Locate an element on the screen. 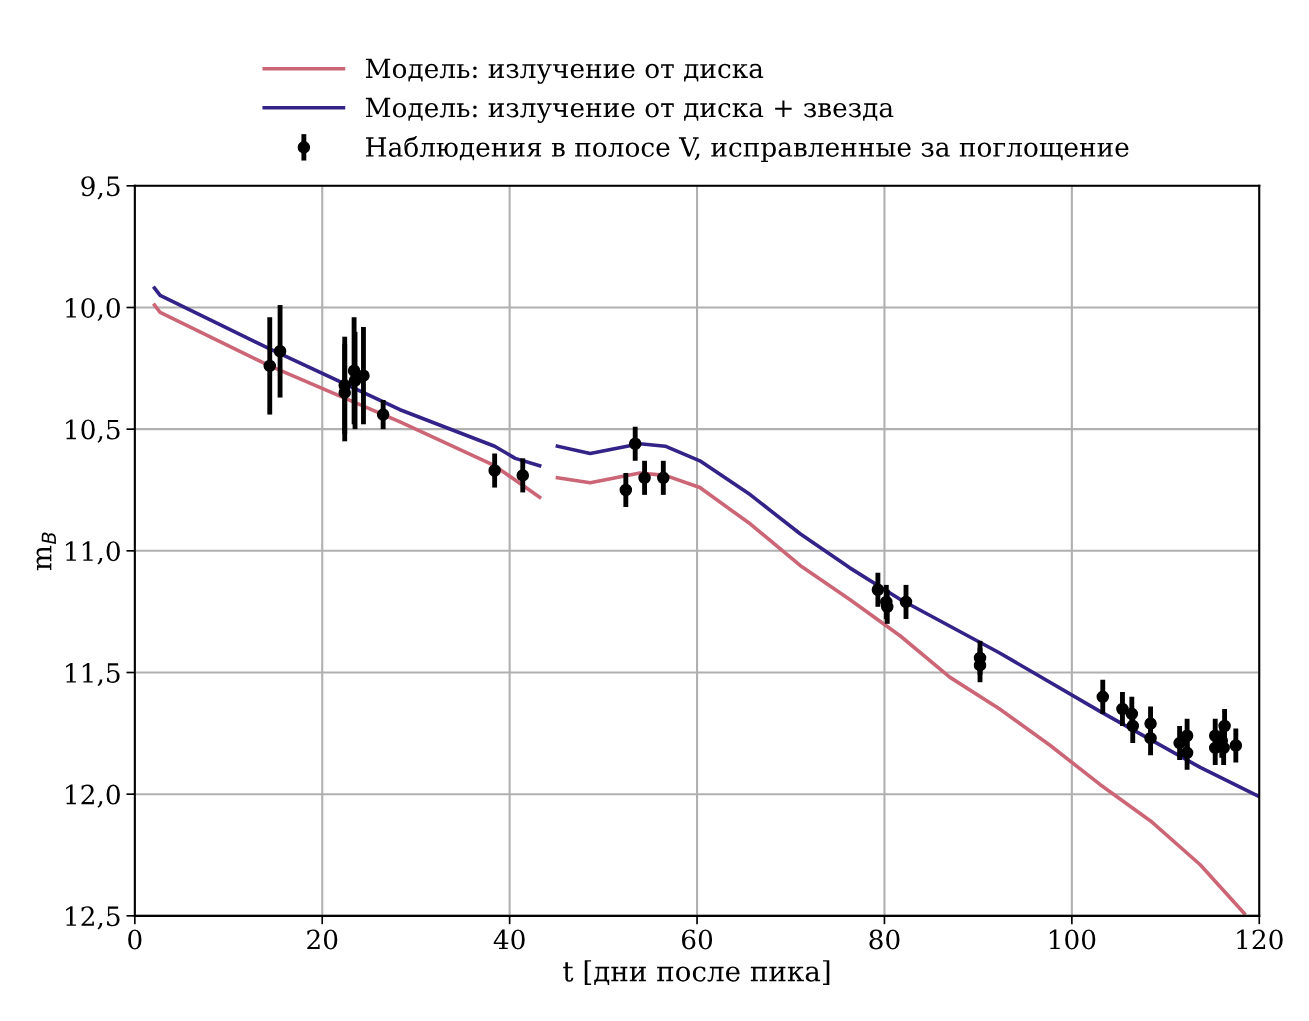 This screenshot has height=1021, width=1309. legend-label: Модель: излучение от диска + звезда is located at coordinates (629, 110).